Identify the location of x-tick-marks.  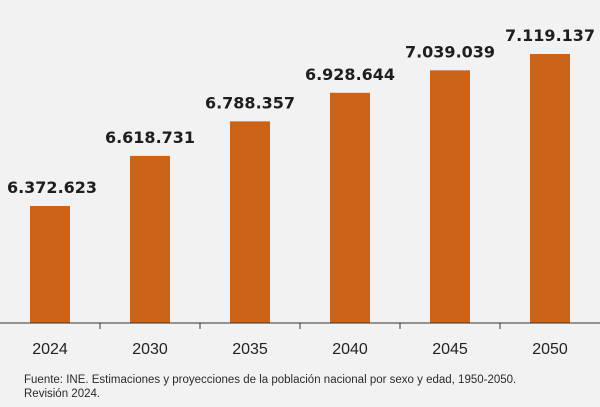
(300, 326).